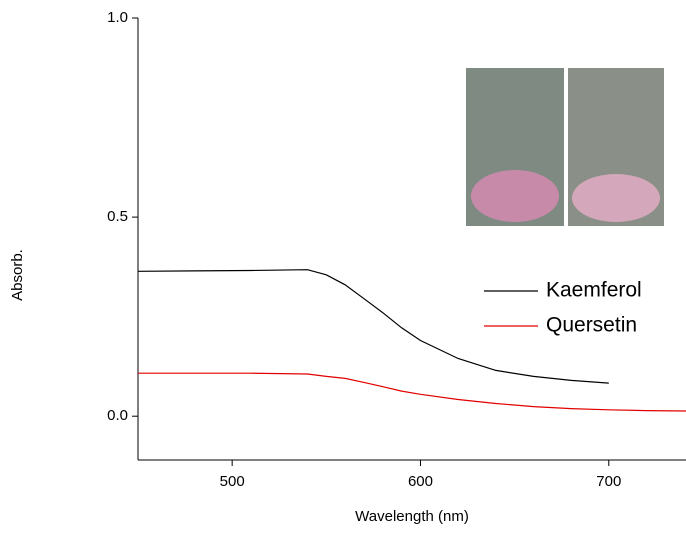  I want to click on x-axis-label: Wavelength (nm), so click(412, 516).